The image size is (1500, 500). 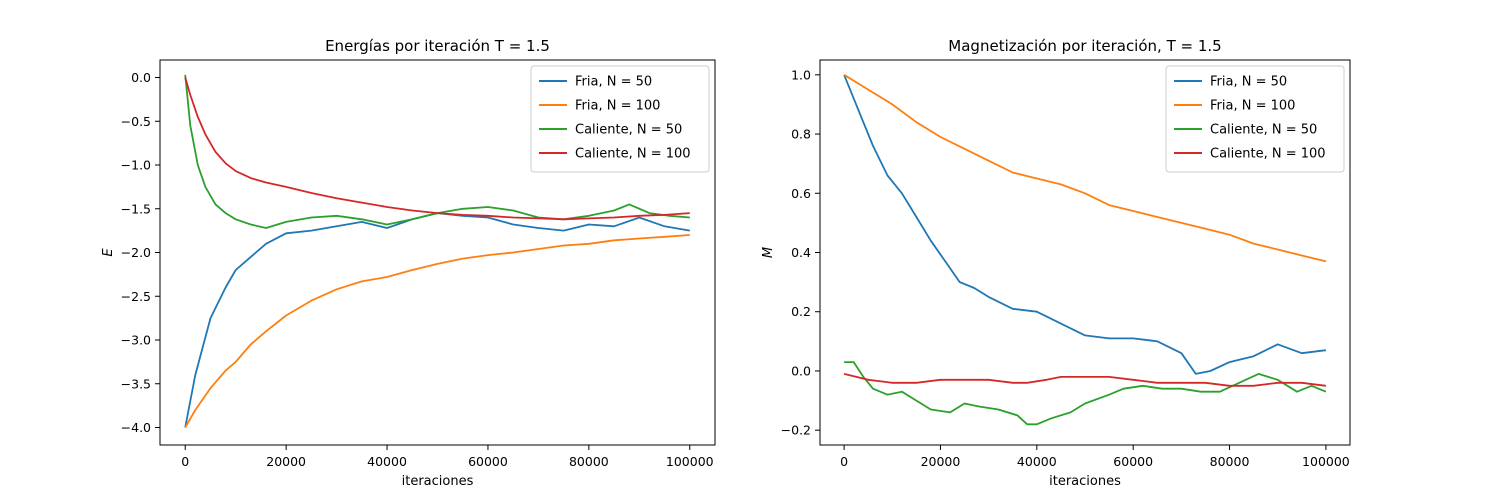 I want to click on y-axis-label: M, so click(x=768, y=252).